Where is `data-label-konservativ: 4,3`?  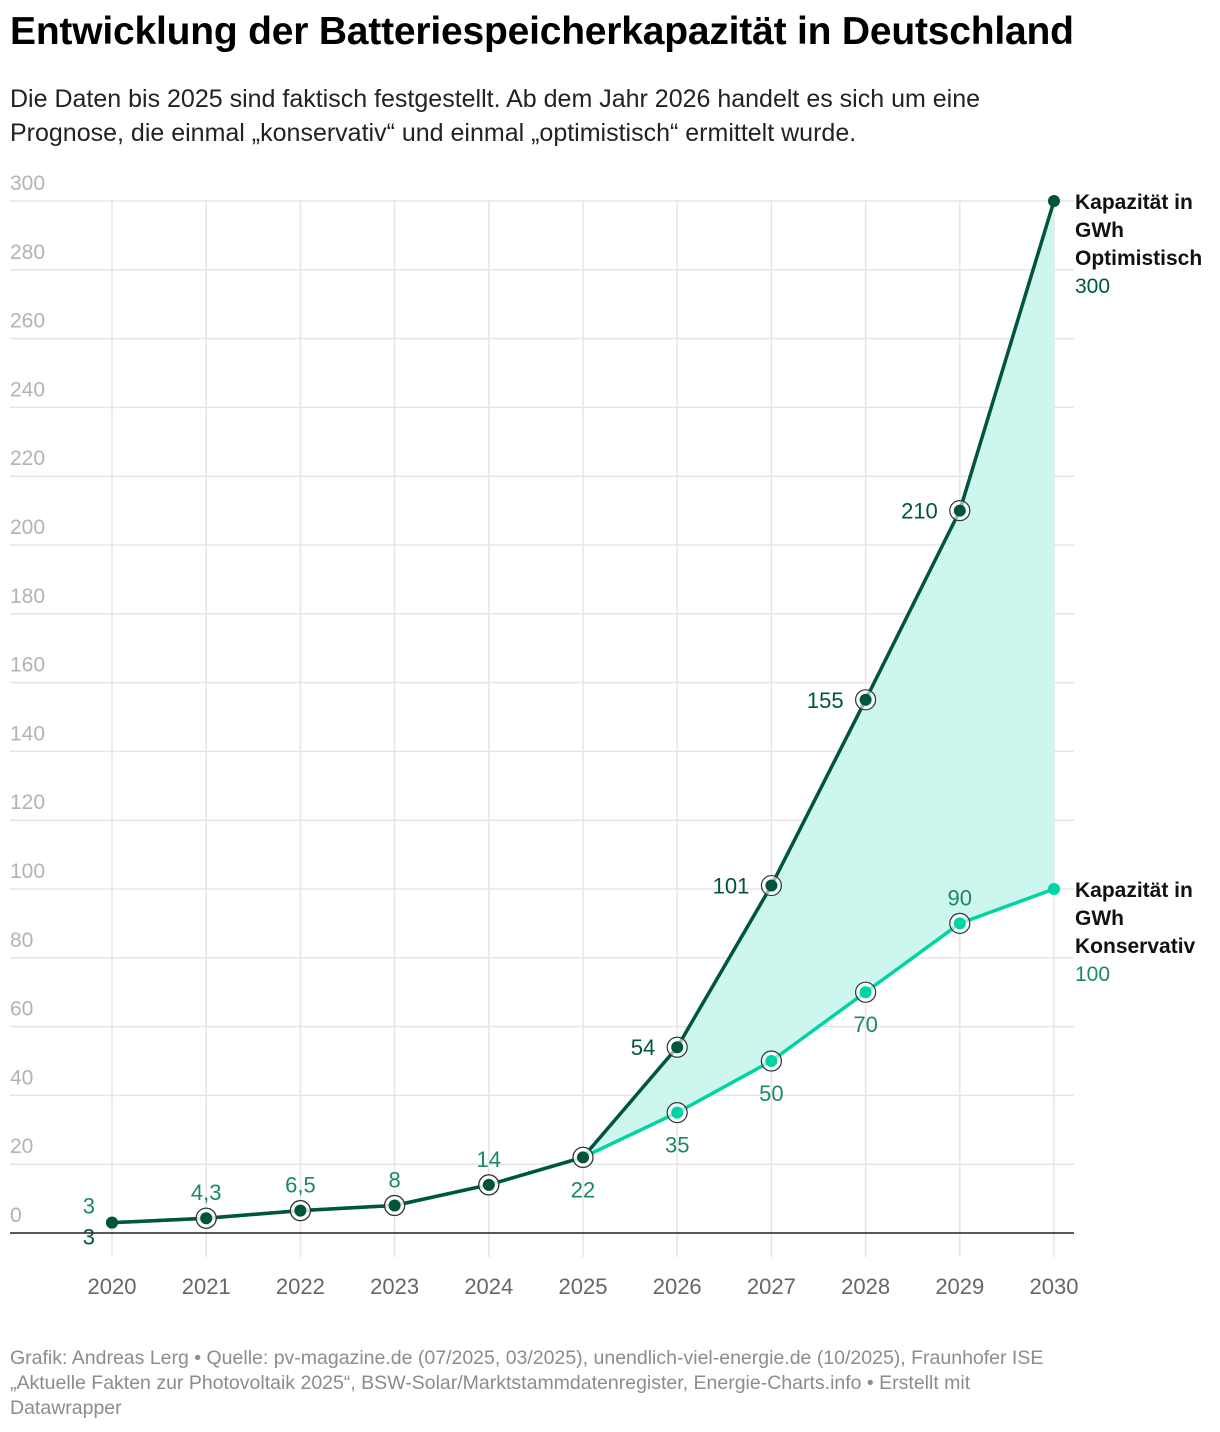 data-label-konservativ: 4,3 is located at coordinates (206, 1192).